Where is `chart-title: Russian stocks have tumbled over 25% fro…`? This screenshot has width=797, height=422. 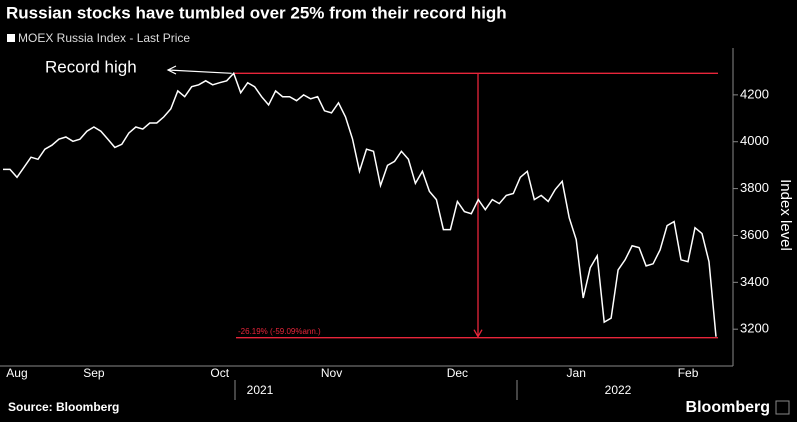 chart-title: Russian stocks have tumbled over 25% fro… is located at coordinates (256, 12).